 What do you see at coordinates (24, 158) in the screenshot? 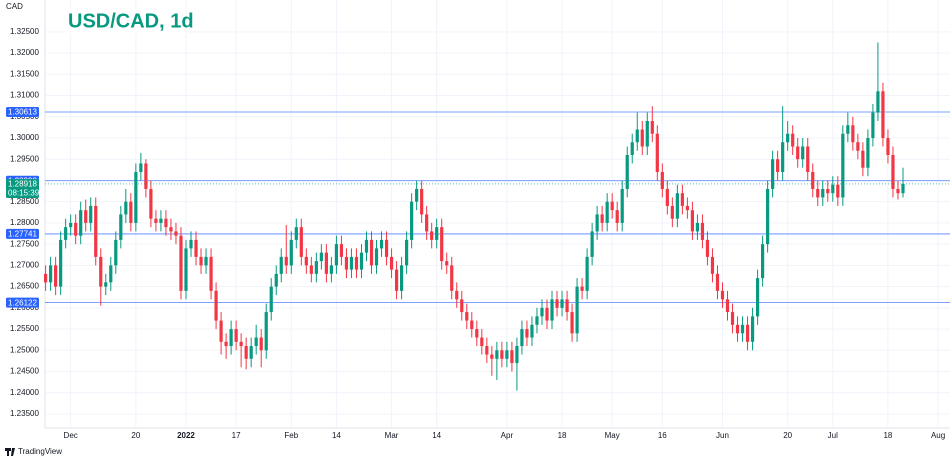
I see `y-tick-label: 1.29500` at bounding box center [24, 158].